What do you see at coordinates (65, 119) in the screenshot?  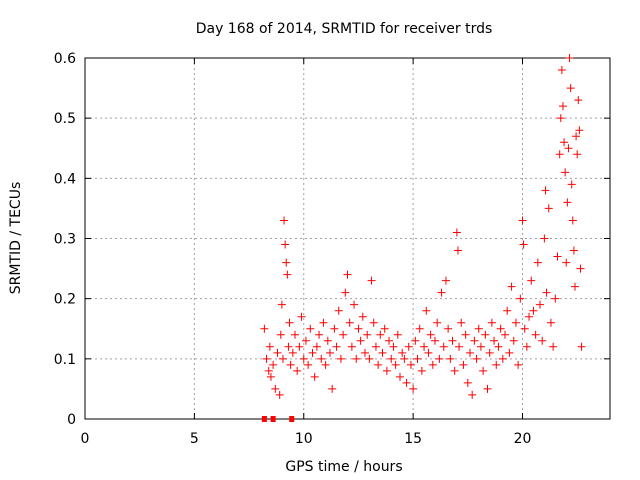 I see `y-tick-label: 0.5` at bounding box center [65, 119].